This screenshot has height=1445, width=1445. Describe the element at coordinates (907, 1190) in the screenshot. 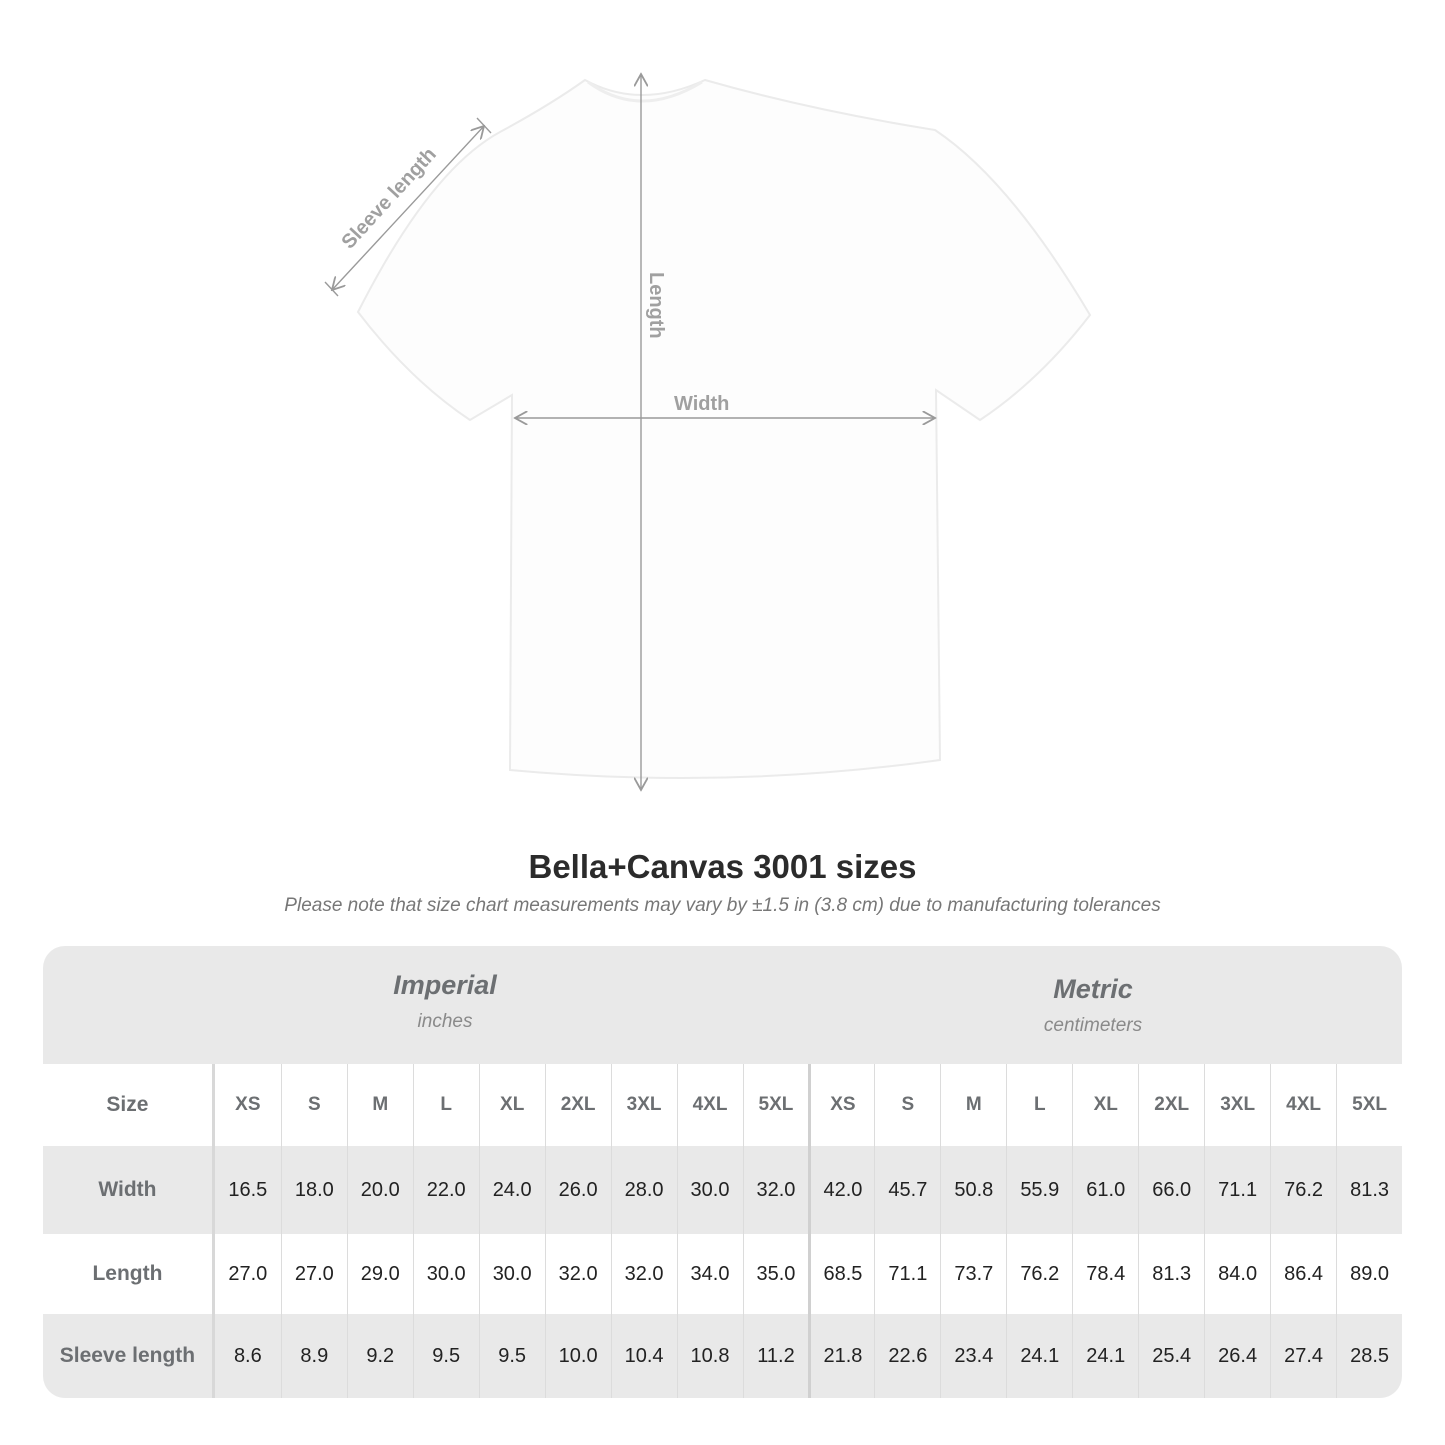

I see `table-cell: 45.7` at that location.